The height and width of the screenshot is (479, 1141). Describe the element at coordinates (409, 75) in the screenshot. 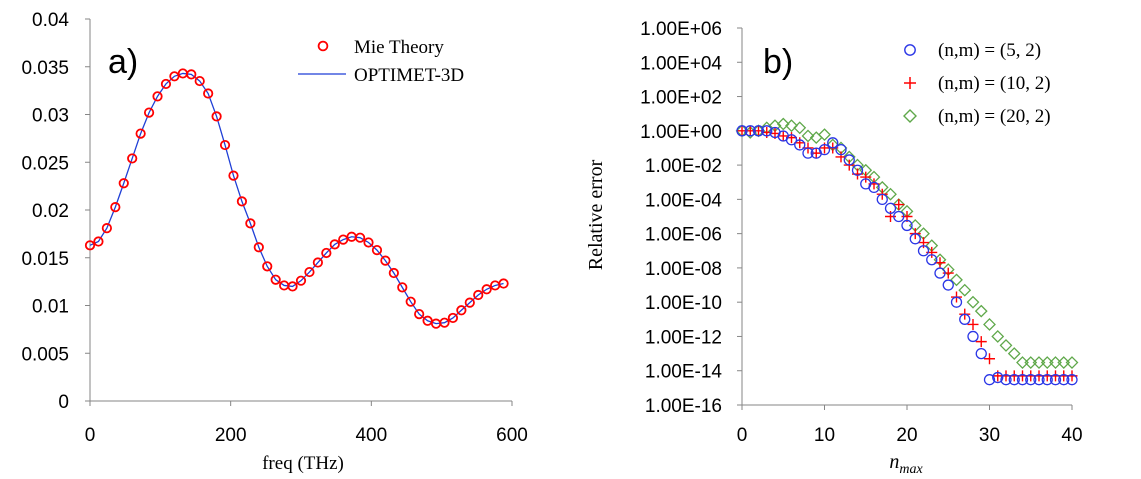

I see `legend-optimet-label: OPTIMET-3D` at that location.